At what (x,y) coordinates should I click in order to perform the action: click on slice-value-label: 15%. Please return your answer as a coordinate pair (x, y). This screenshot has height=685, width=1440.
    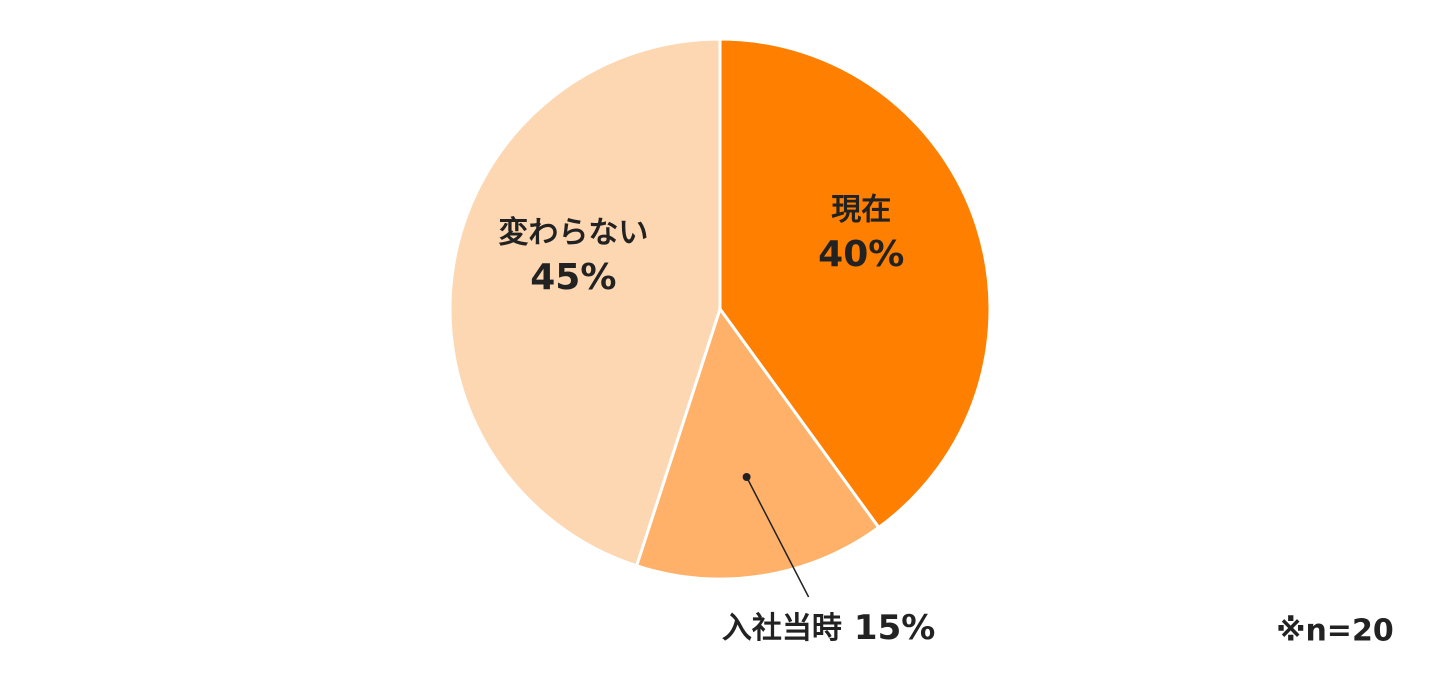
    Looking at the image, I should click on (894, 628).